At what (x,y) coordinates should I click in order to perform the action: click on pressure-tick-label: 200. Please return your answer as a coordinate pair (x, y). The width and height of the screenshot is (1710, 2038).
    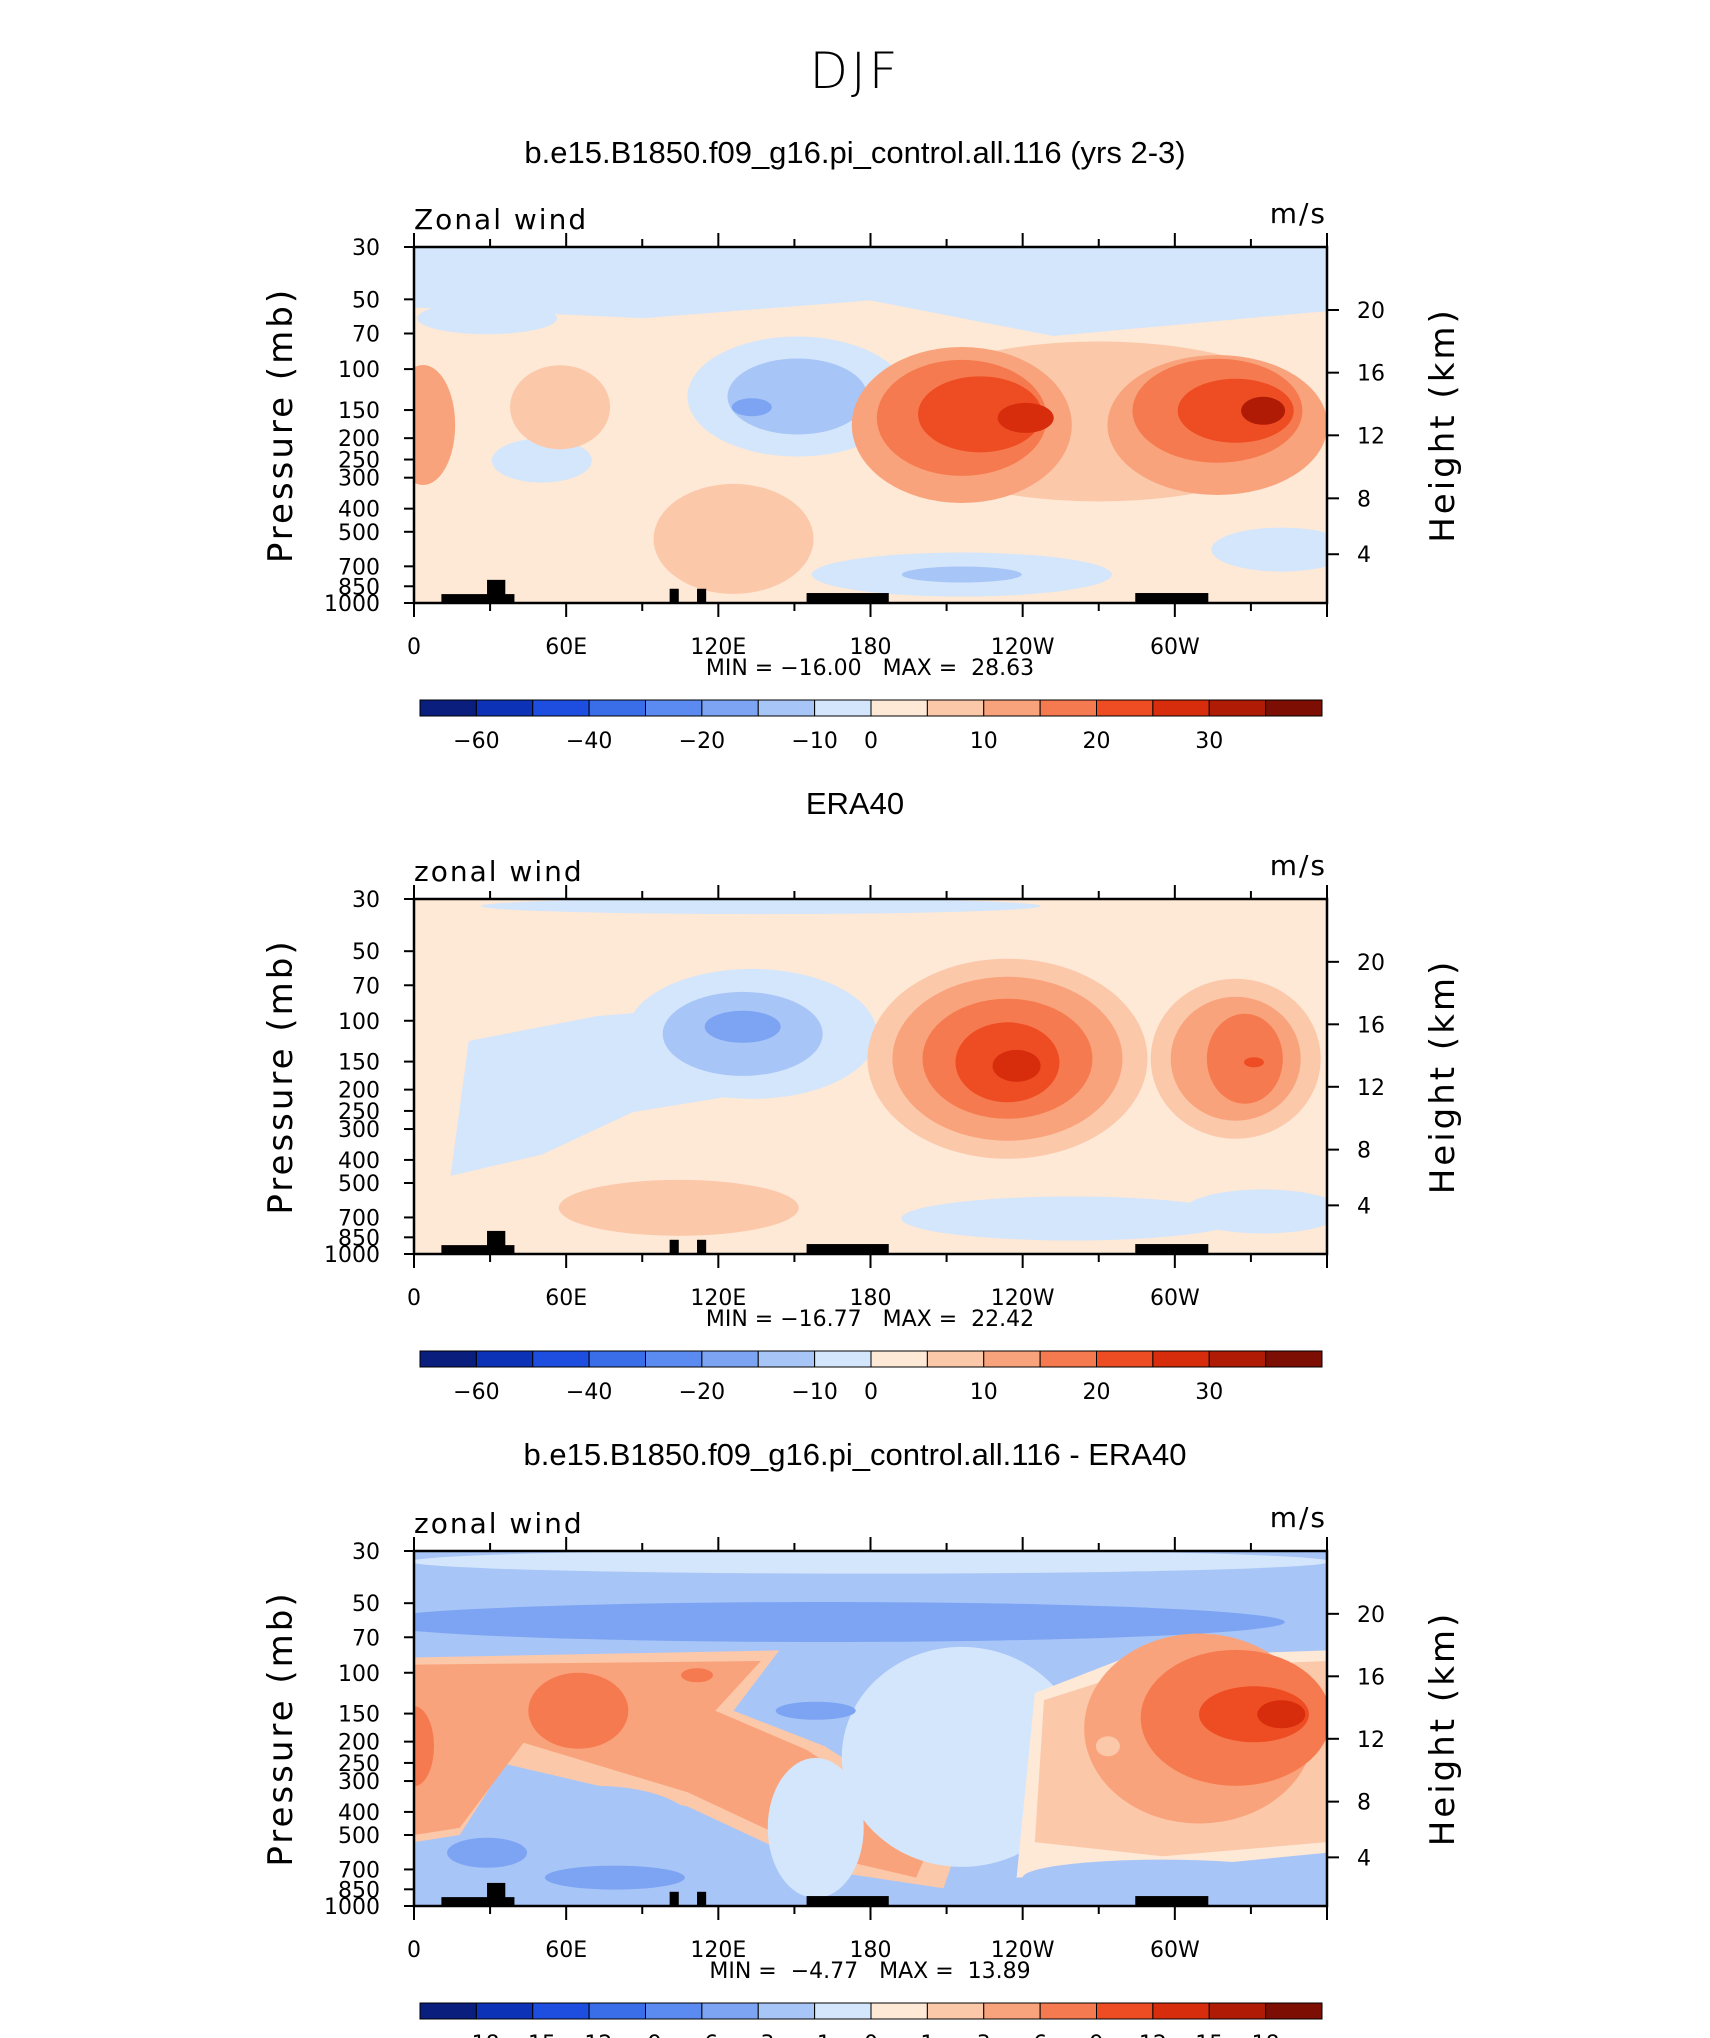
    Looking at the image, I should click on (359, 1091).